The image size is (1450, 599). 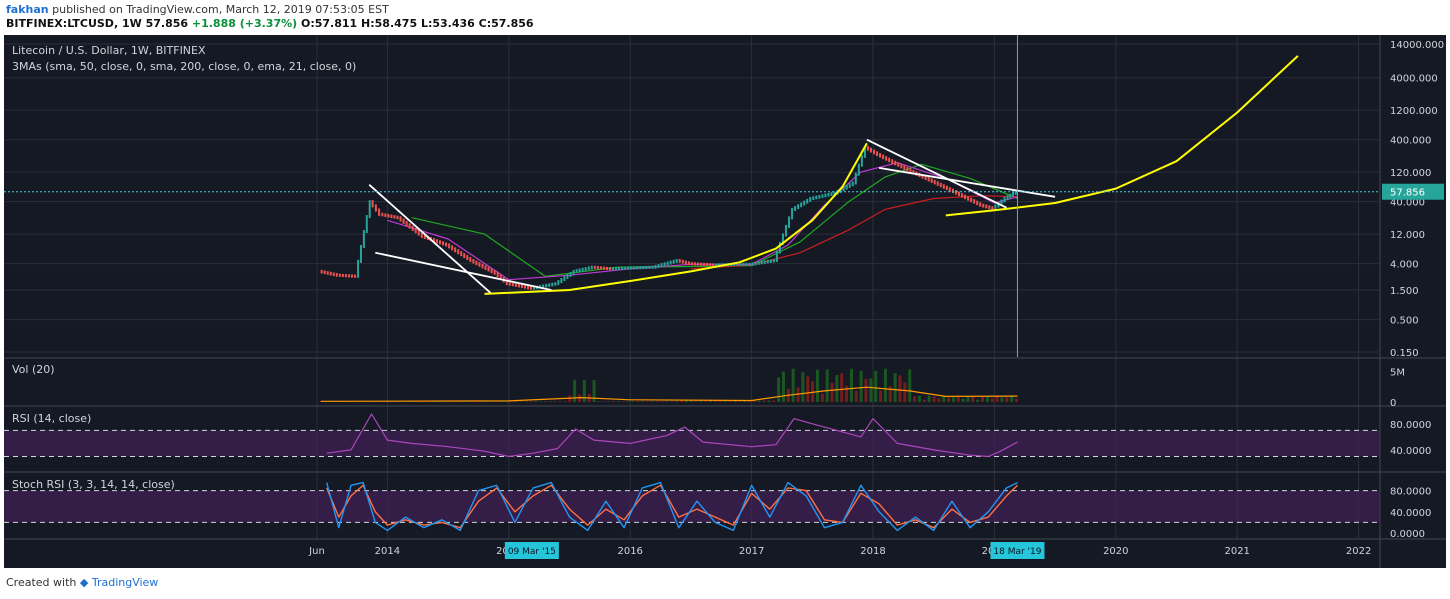 I want to click on volume-tick-label: 5M, so click(x=1397, y=373).